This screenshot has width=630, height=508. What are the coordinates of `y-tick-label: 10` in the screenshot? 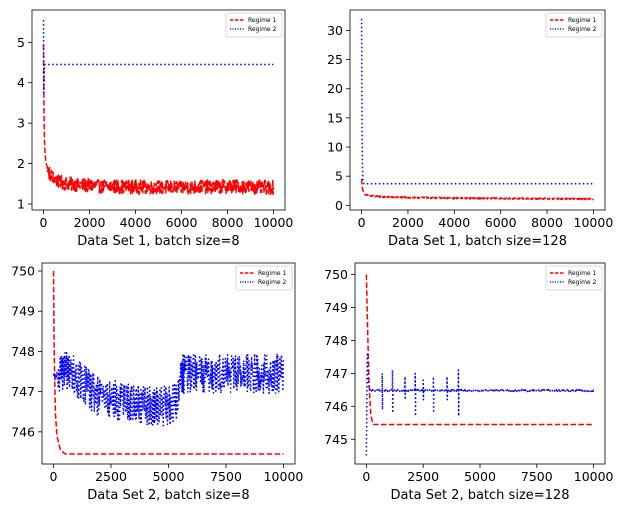 It's located at (335, 147).